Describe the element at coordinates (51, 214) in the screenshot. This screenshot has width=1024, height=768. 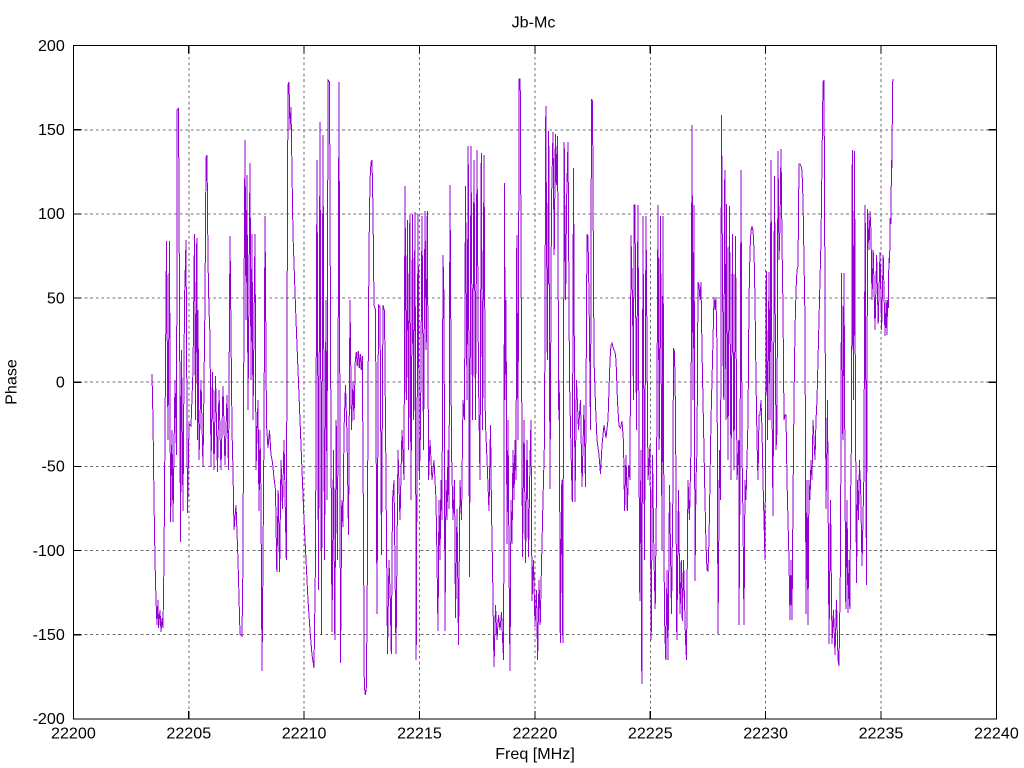
I see `svg-text: 100` at that location.